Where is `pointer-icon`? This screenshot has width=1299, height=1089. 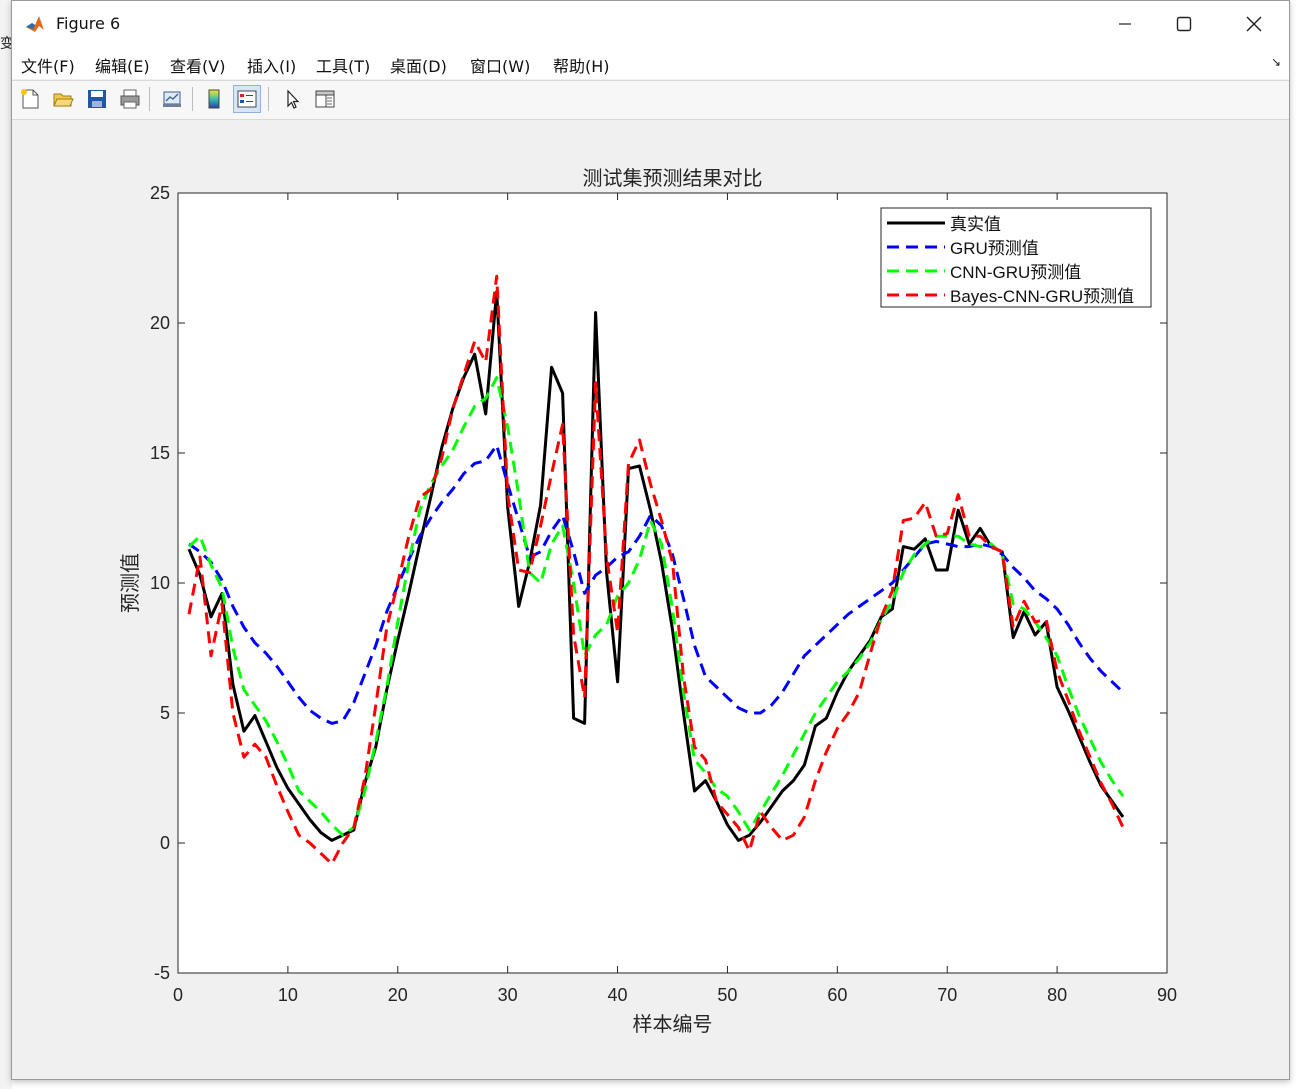 pointer-icon is located at coordinates (293, 99).